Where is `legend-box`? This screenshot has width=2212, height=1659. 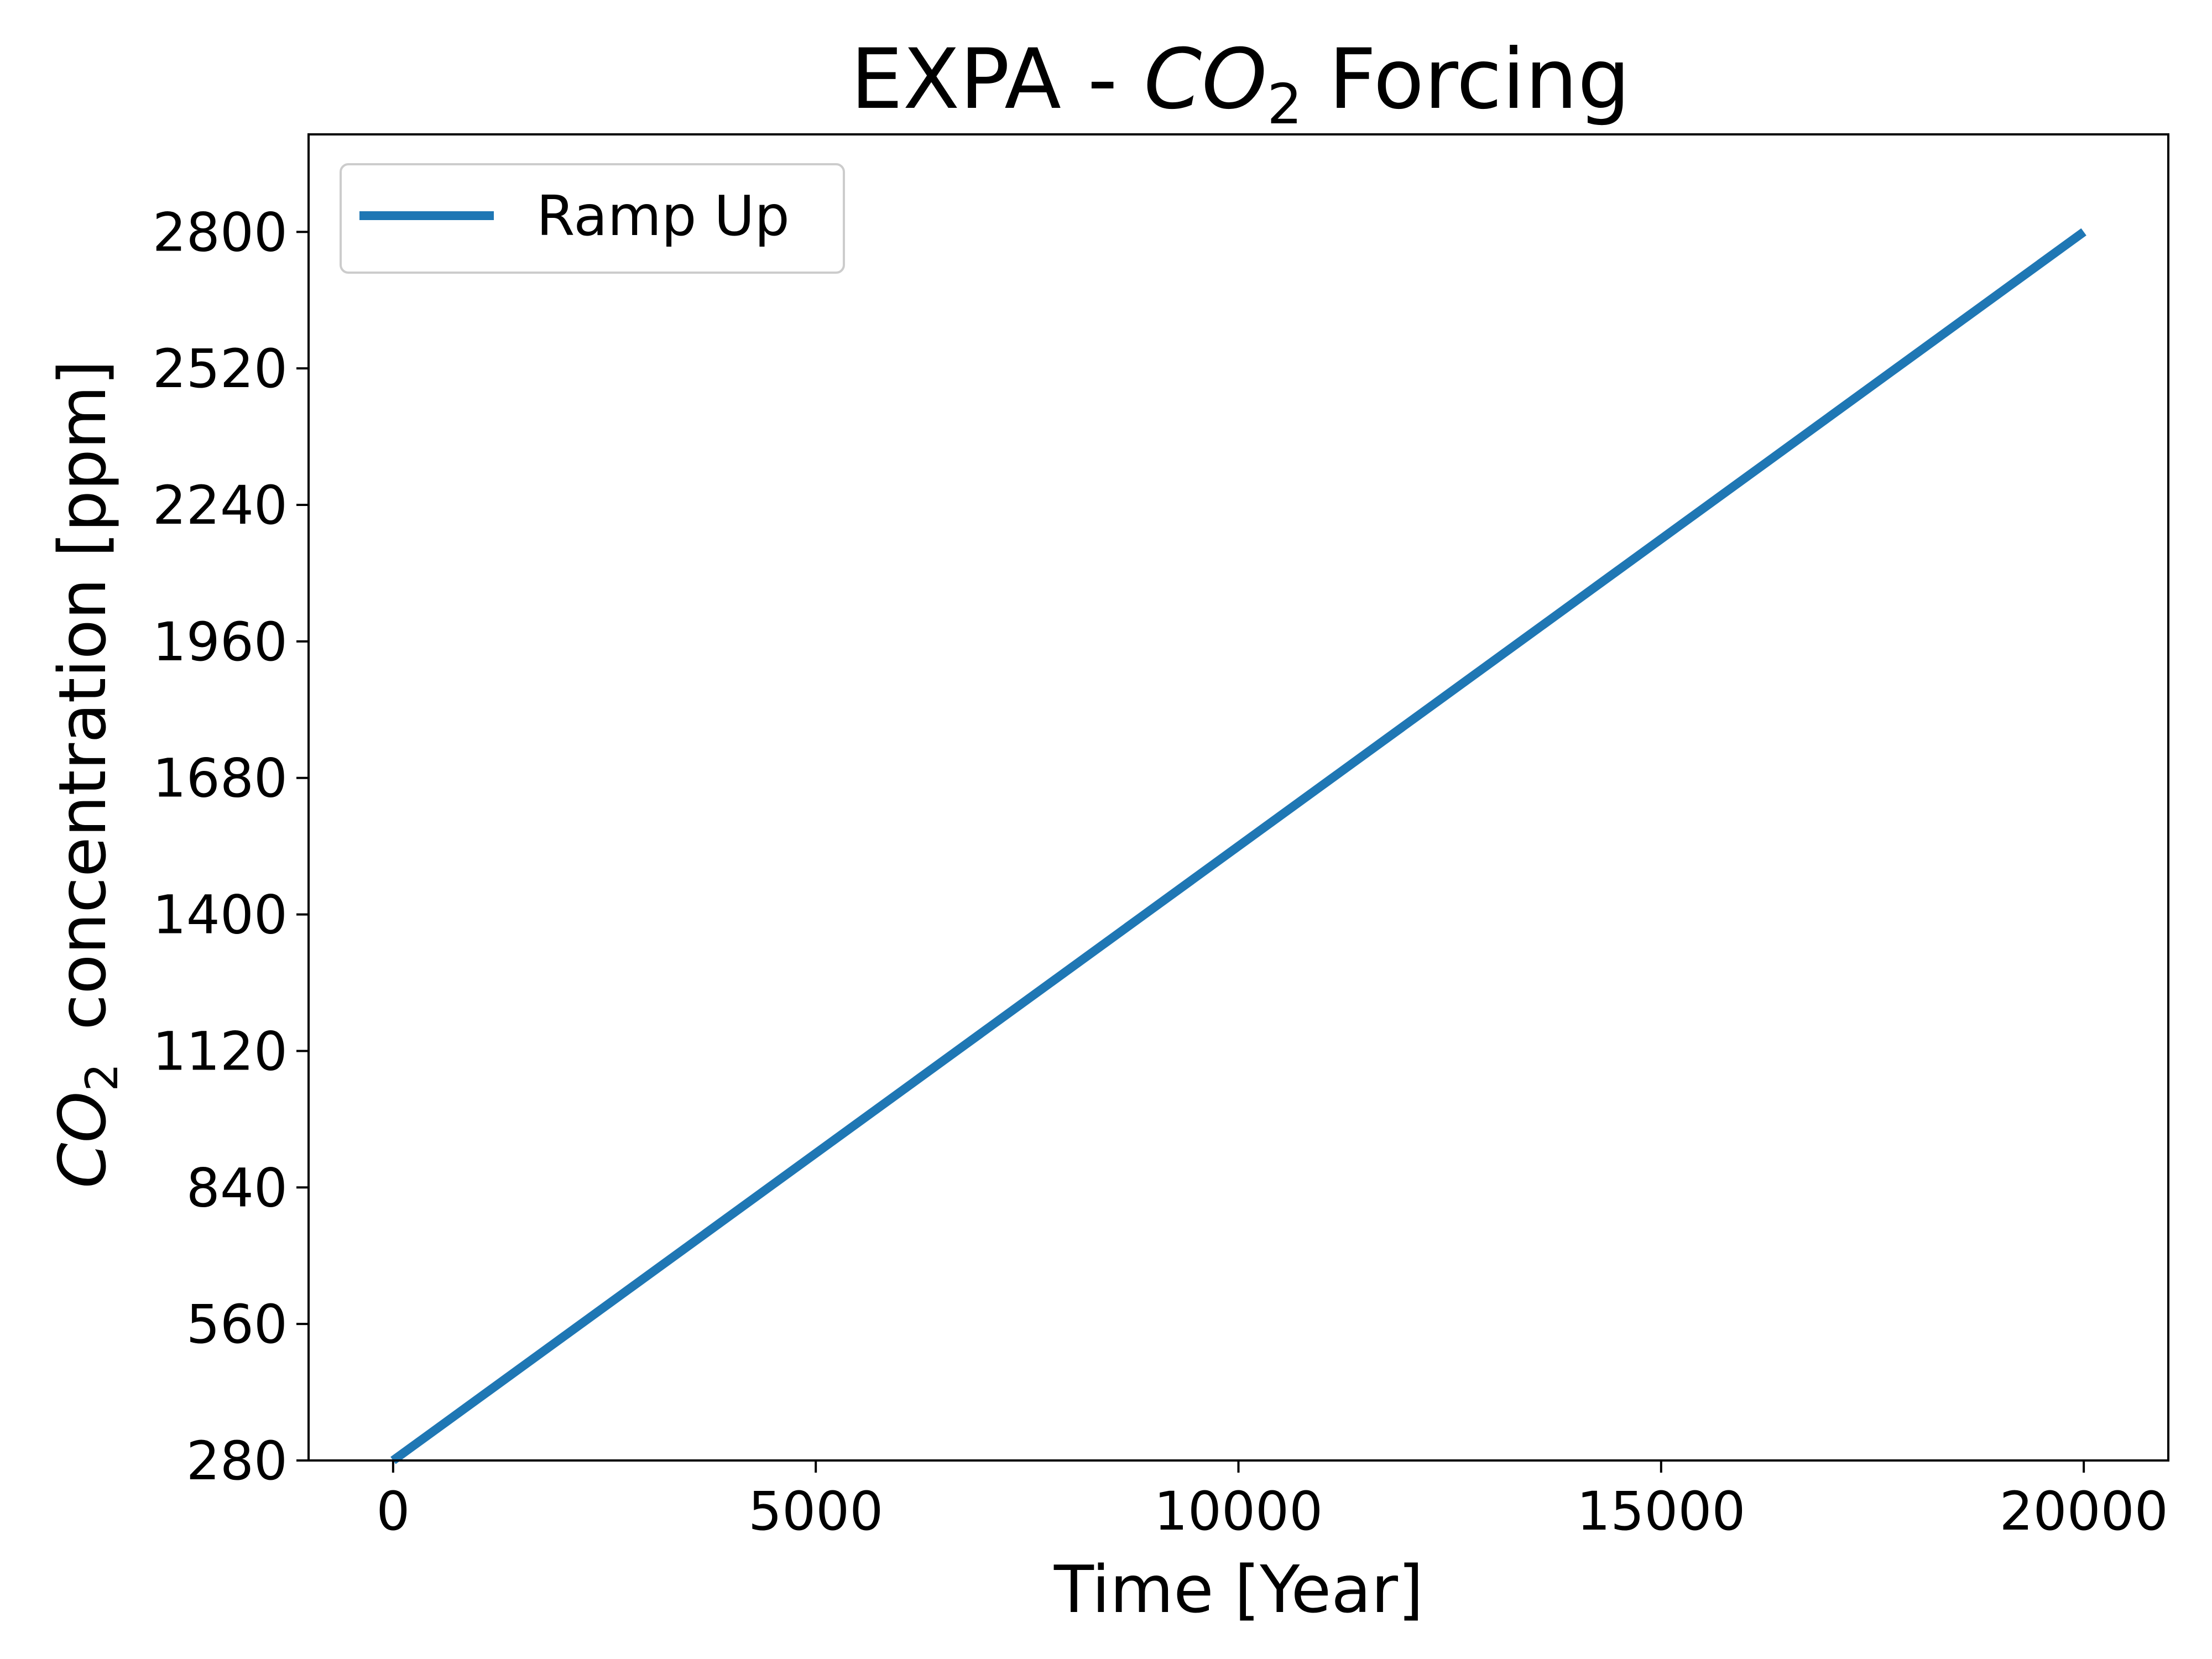 legend-box is located at coordinates (593, 219).